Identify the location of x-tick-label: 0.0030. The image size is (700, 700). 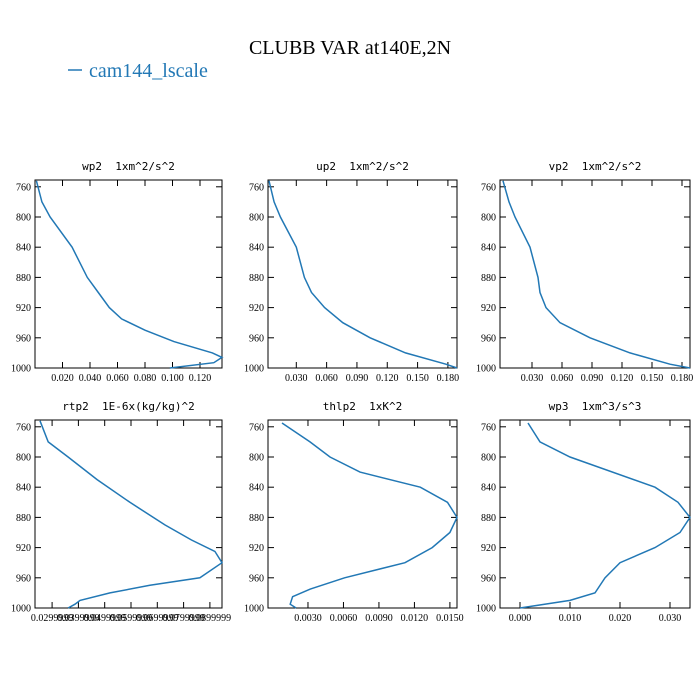
(308, 618).